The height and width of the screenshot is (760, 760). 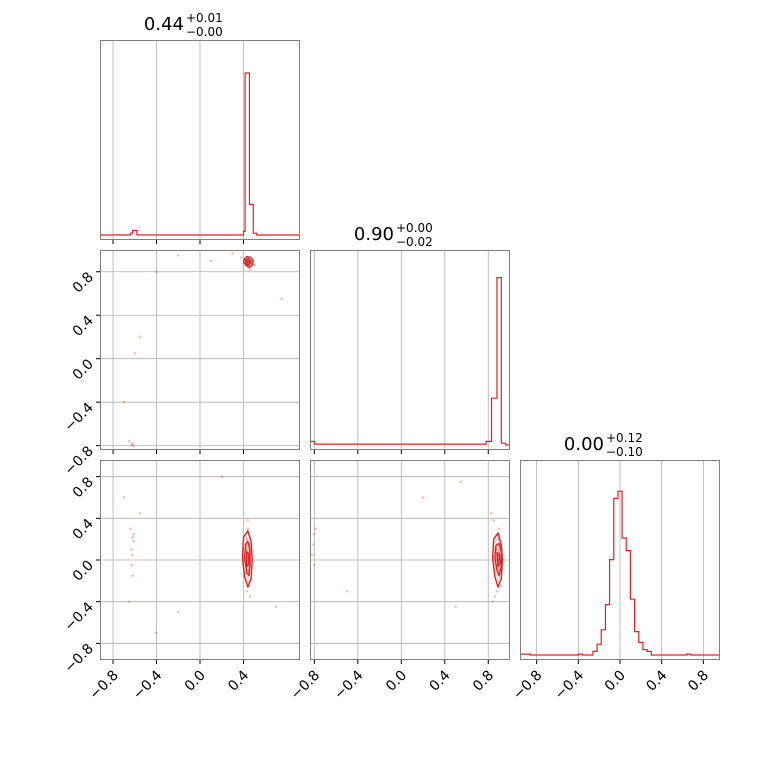 What do you see at coordinates (374, 234) in the screenshot?
I see `hist-param-1-title-median: 0.90` at bounding box center [374, 234].